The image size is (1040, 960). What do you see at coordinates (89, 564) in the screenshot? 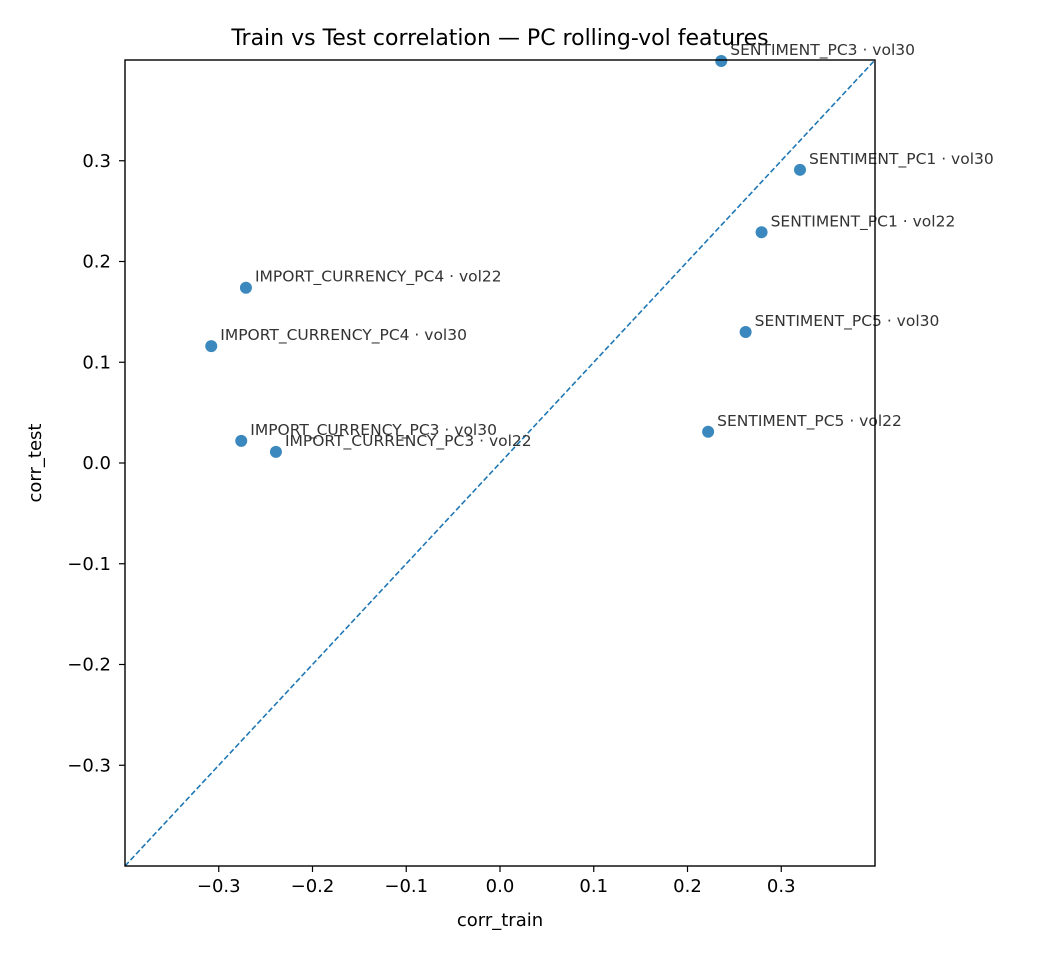
I see `y-tick-label: −0.1` at bounding box center [89, 564].